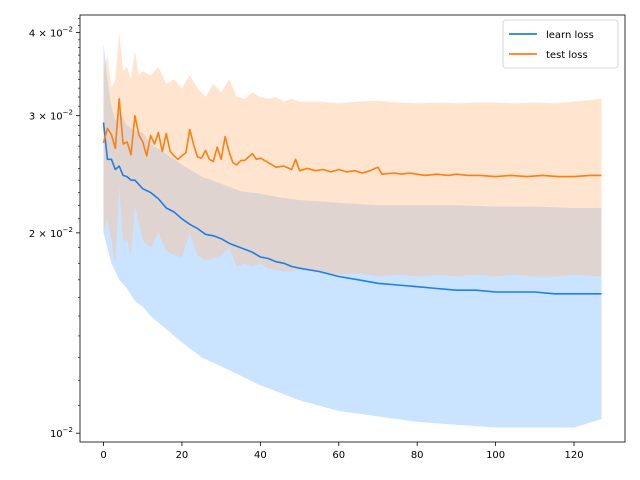 The image size is (640, 480). Describe the element at coordinates (51, 233) in the screenshot. I see `y-tick-label: 2 × 10⁻²` at that location.